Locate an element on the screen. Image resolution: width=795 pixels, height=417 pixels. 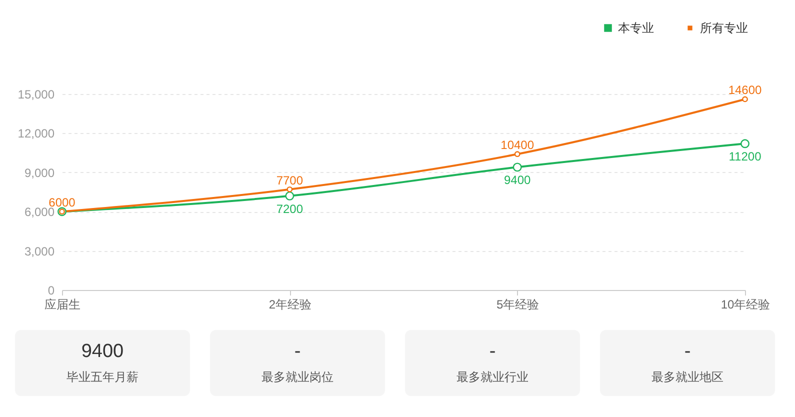
x-tick-label: 应届生 is located at coordinates (62, 305).